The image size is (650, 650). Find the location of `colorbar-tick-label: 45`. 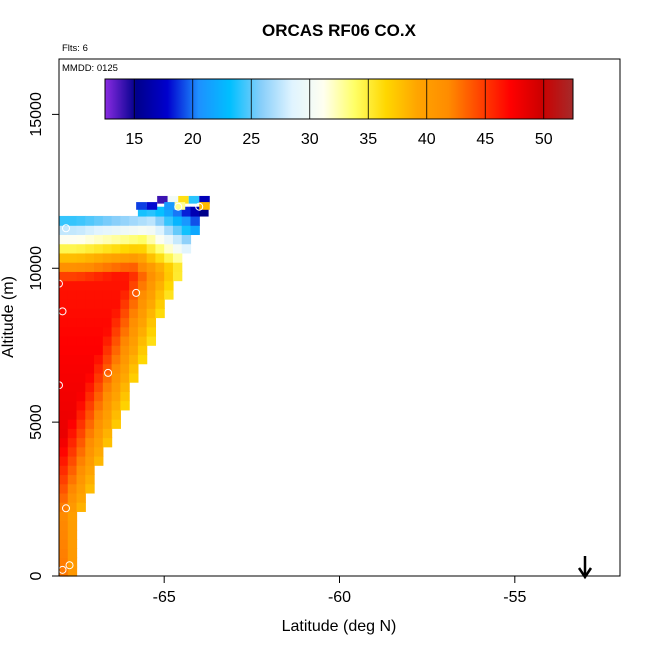

colorbar-tick-label: 45 is located at coordinates (485, 139).